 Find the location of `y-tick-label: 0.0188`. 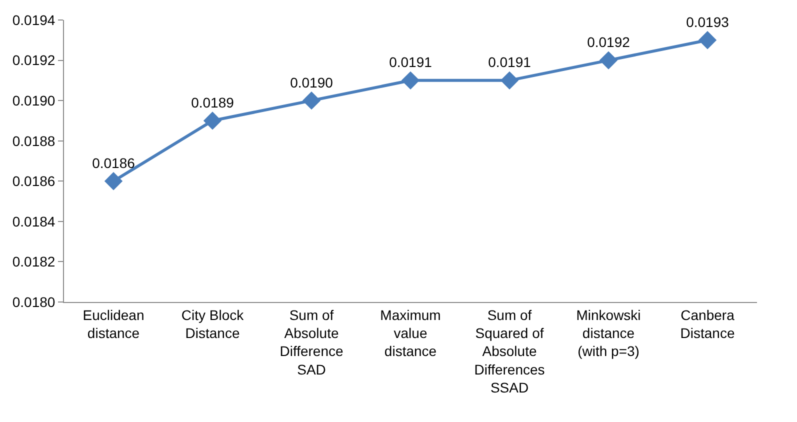

y-tick-label: 0.0188 is located at coordinates (34, 140).